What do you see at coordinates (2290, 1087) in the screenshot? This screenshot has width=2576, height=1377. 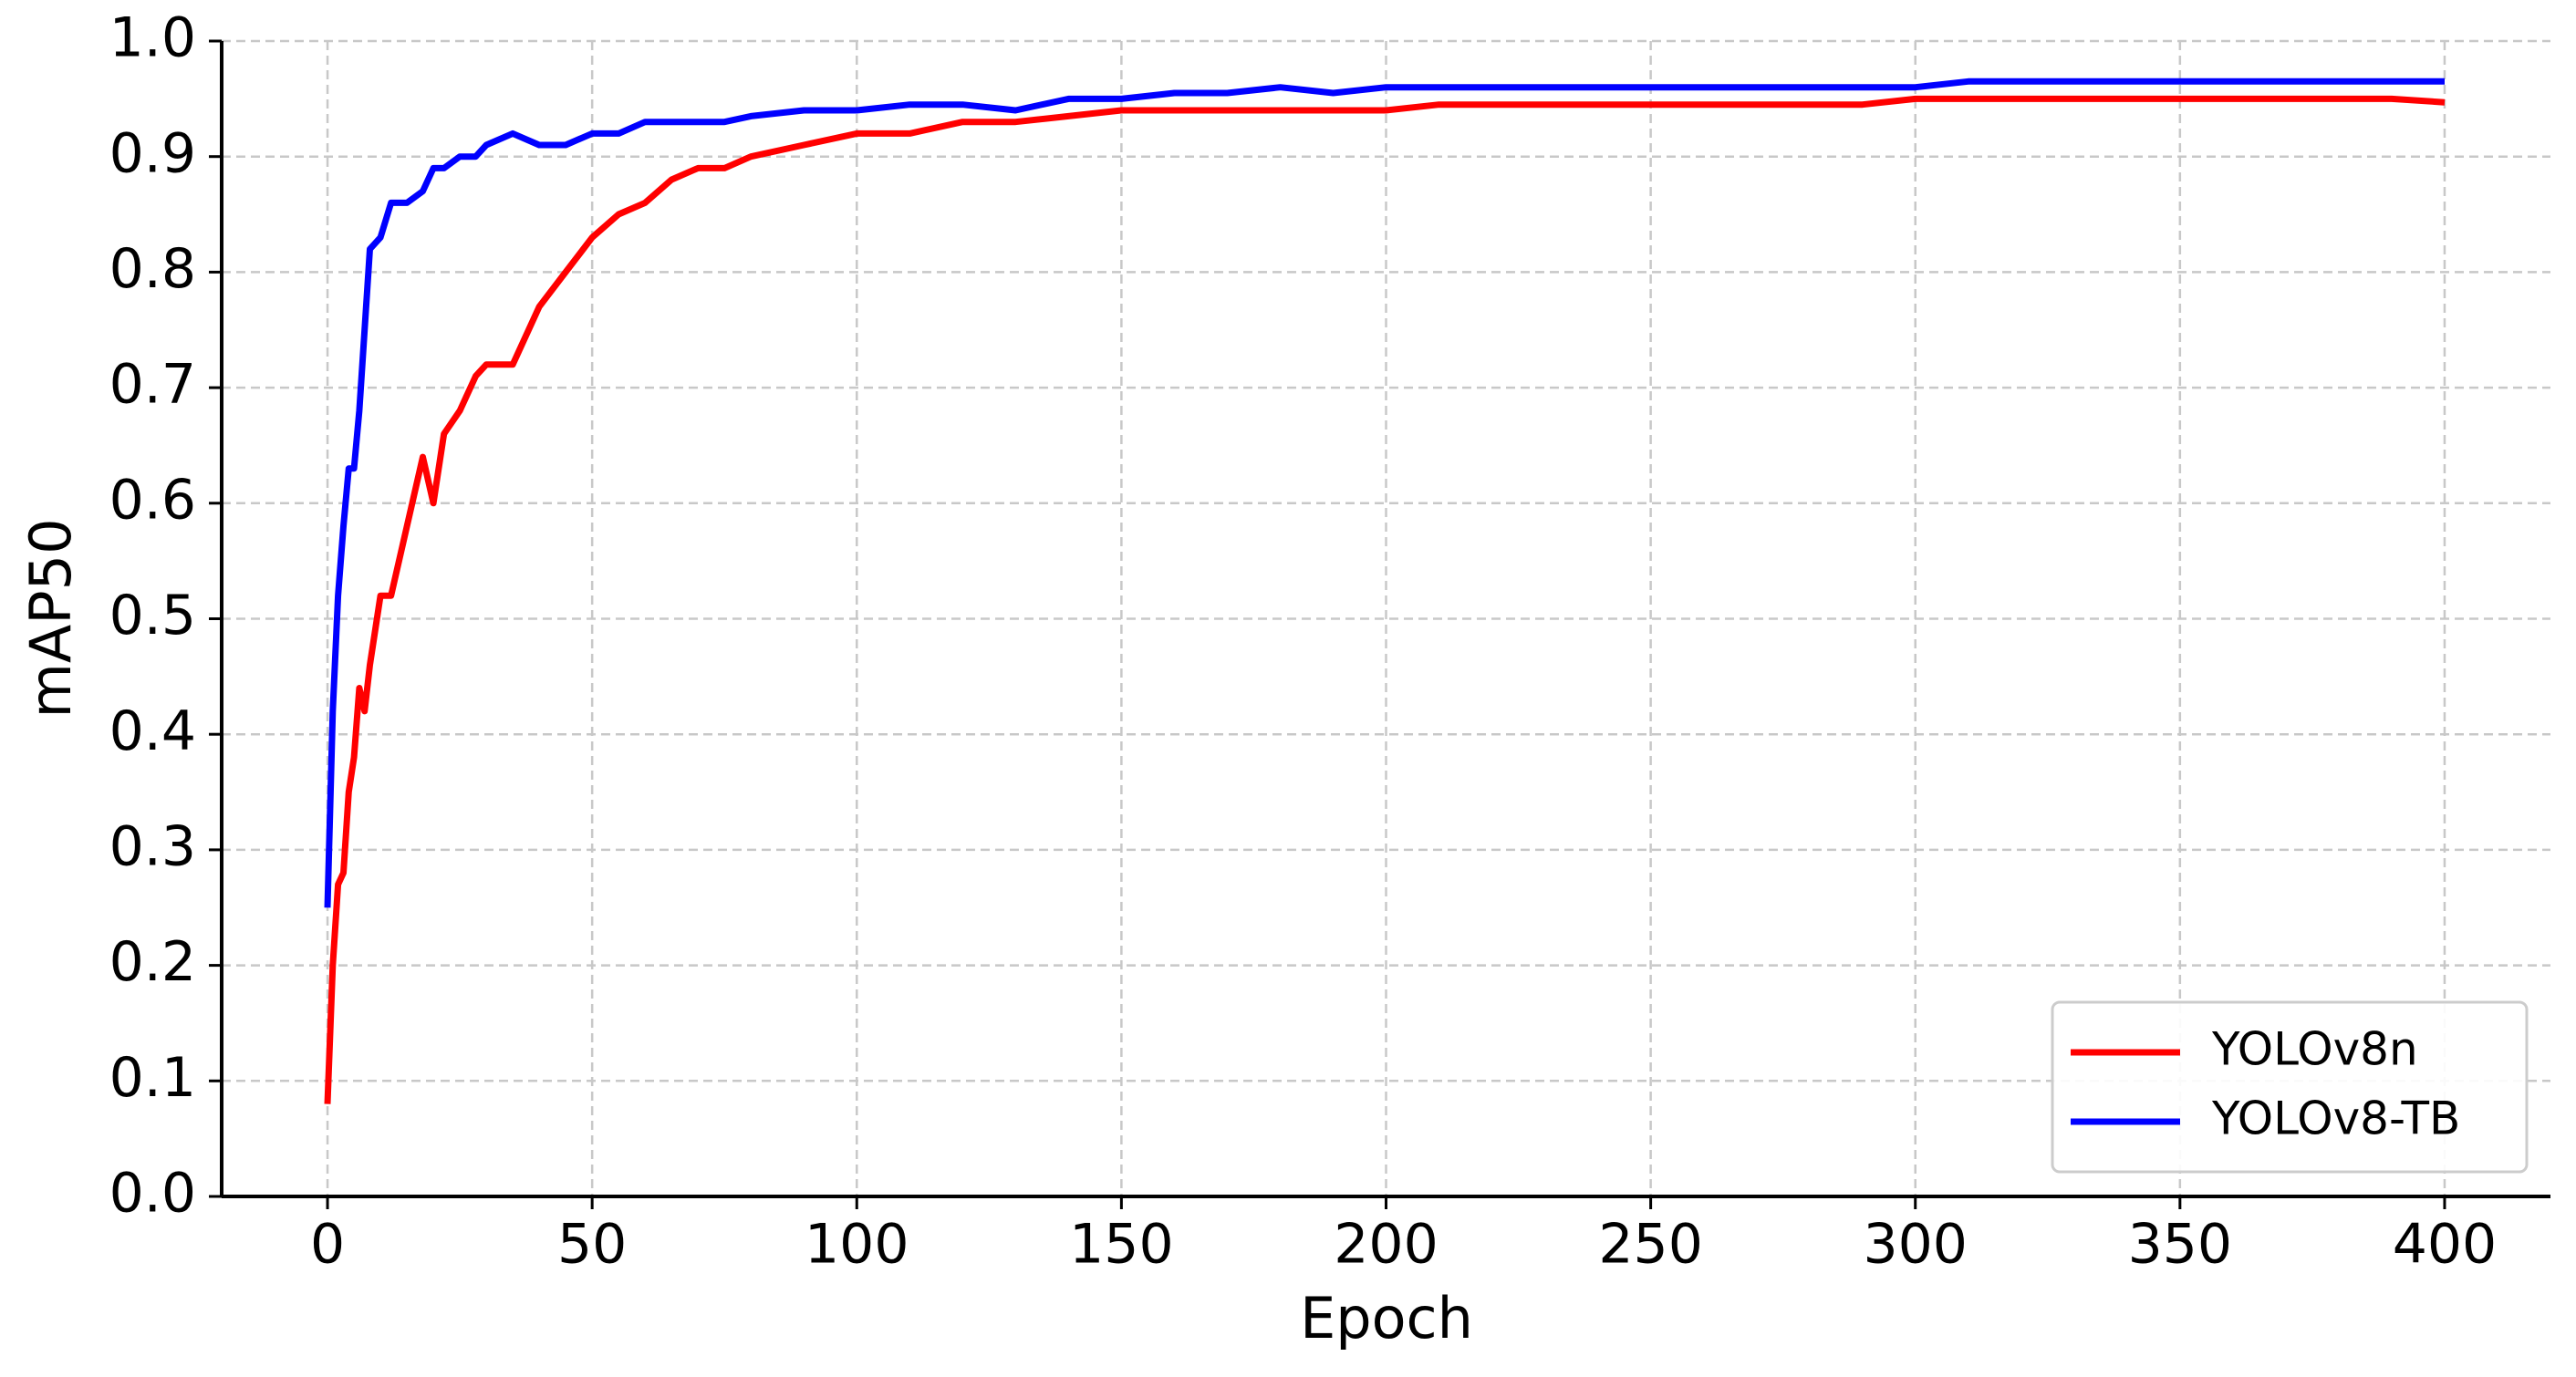 I see `legend-box` at bounding box center [2290, 1087].